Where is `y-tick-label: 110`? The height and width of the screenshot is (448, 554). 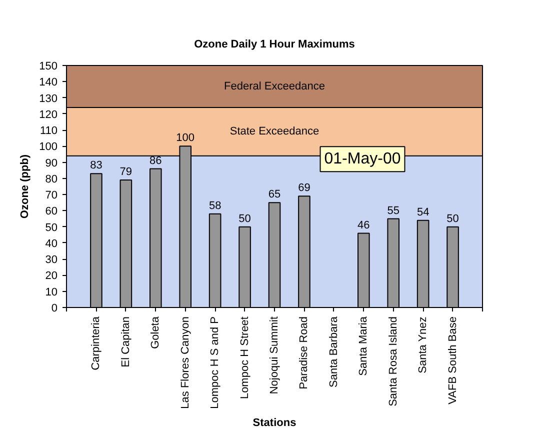
y-tick-label: 110 is located at coordinates (49, 131).